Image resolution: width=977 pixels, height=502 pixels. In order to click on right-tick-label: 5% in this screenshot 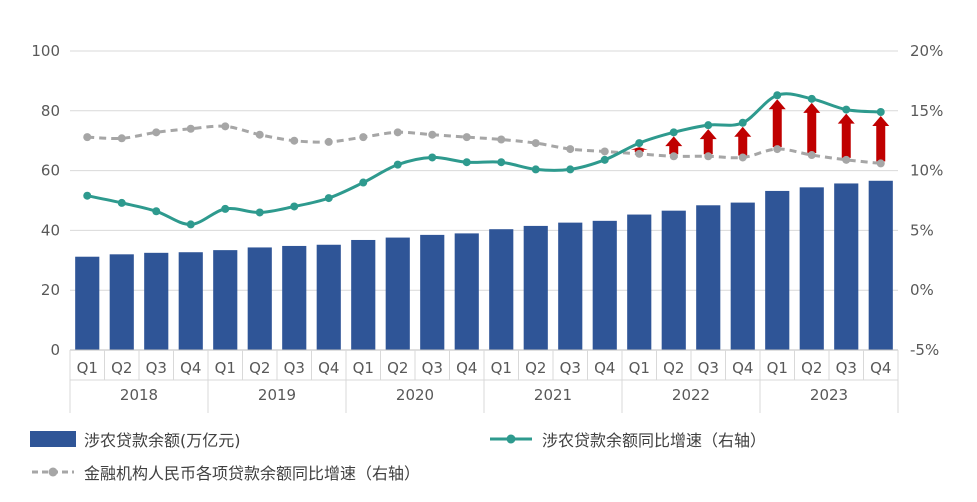, I will do `click(922, 230)`.